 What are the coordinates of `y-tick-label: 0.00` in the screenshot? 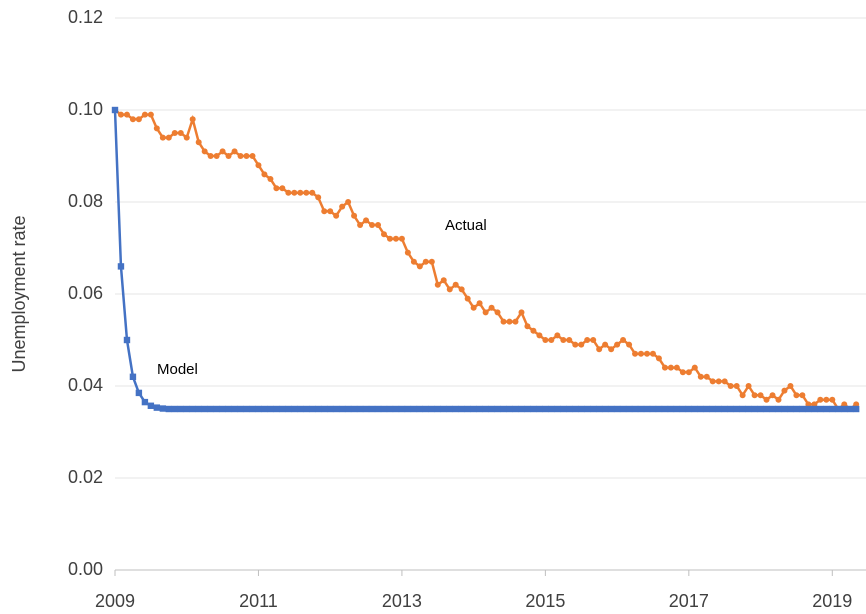 It's located at (85, 569).